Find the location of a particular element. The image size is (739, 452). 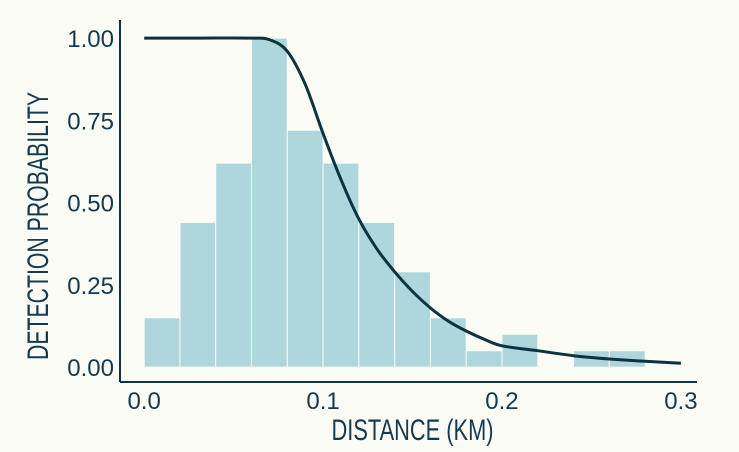

y-tick-label: 0.25 is located at coordinates (90, 286).